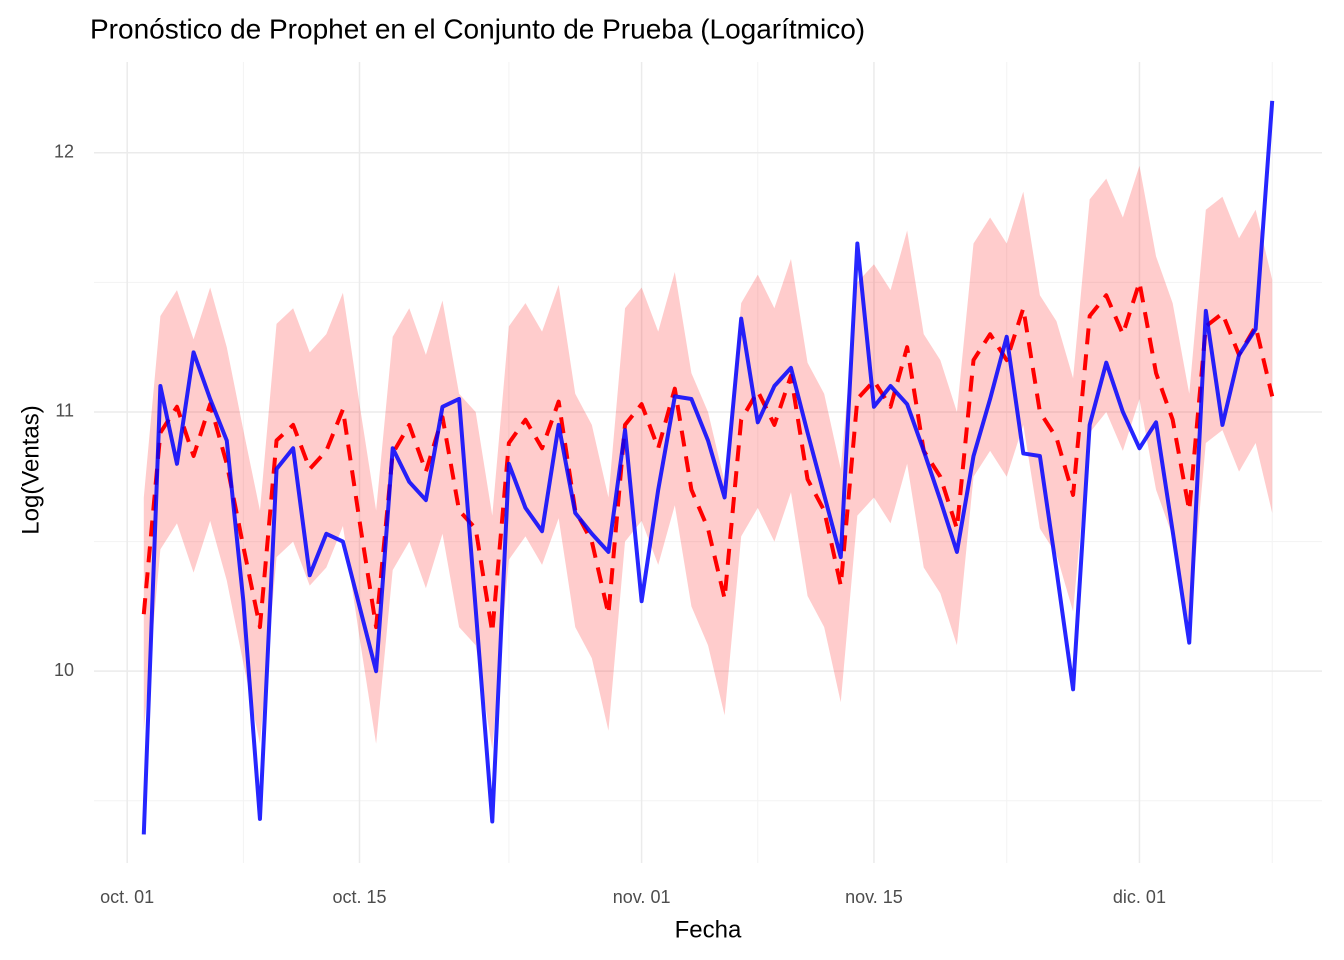 The image size is (1344, 960). Describe the element at coordinates (30, 469) in the screenshot. I see `y-axis-label: Log(Ventas)` at that location.